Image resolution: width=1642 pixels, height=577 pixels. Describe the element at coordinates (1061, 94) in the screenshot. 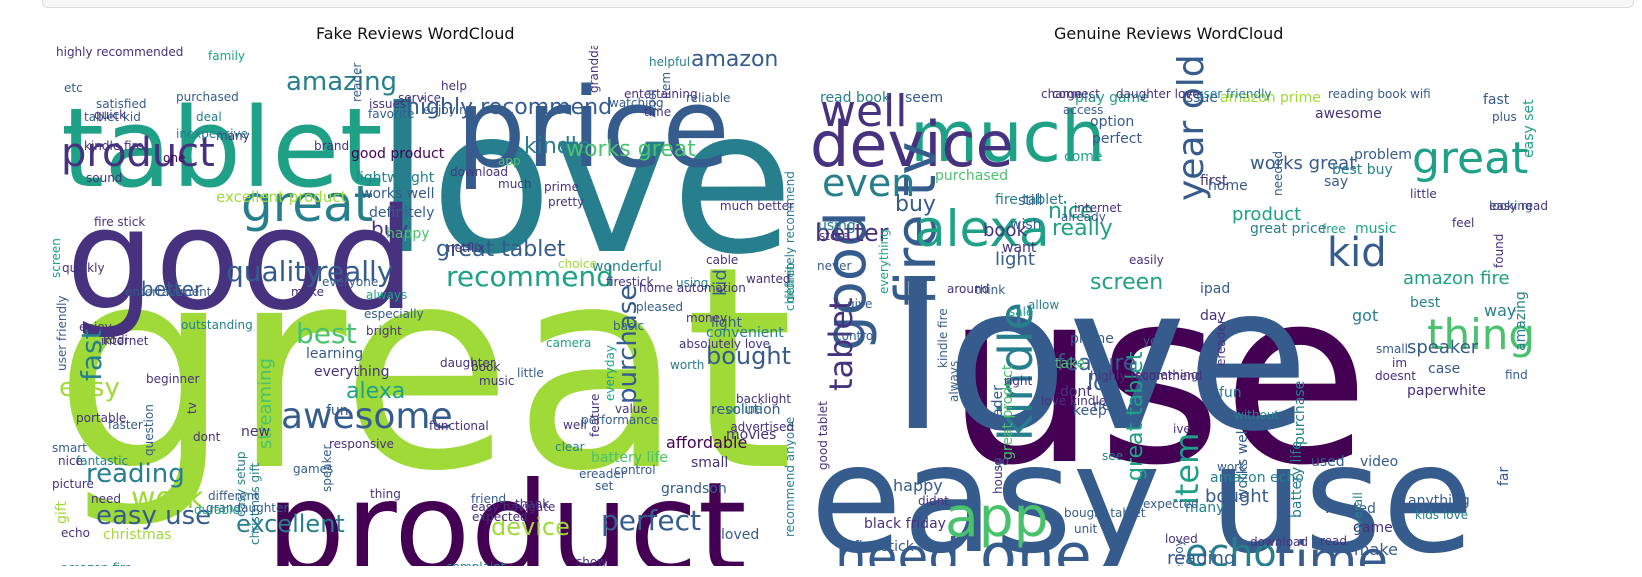

I see `word-charge: charge` at that location.